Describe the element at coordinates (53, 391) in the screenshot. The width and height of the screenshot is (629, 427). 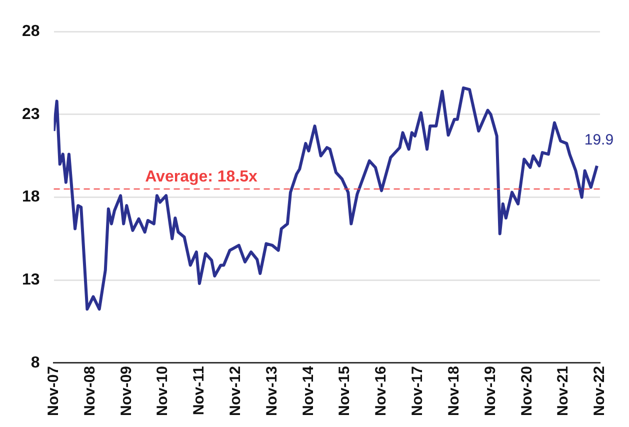
I see `x-tick-label: Nov-07` at that location.